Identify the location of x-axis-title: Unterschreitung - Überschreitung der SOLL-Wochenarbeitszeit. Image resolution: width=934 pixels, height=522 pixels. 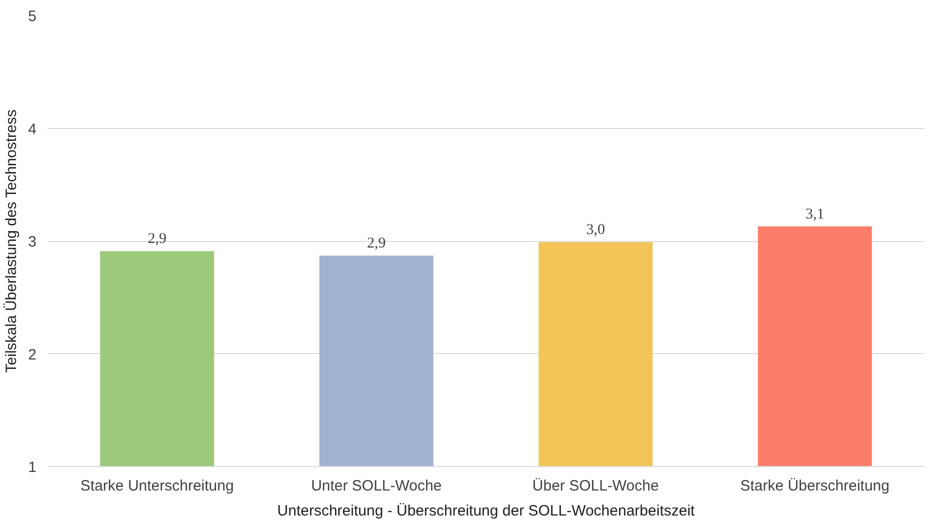
(486, 511).